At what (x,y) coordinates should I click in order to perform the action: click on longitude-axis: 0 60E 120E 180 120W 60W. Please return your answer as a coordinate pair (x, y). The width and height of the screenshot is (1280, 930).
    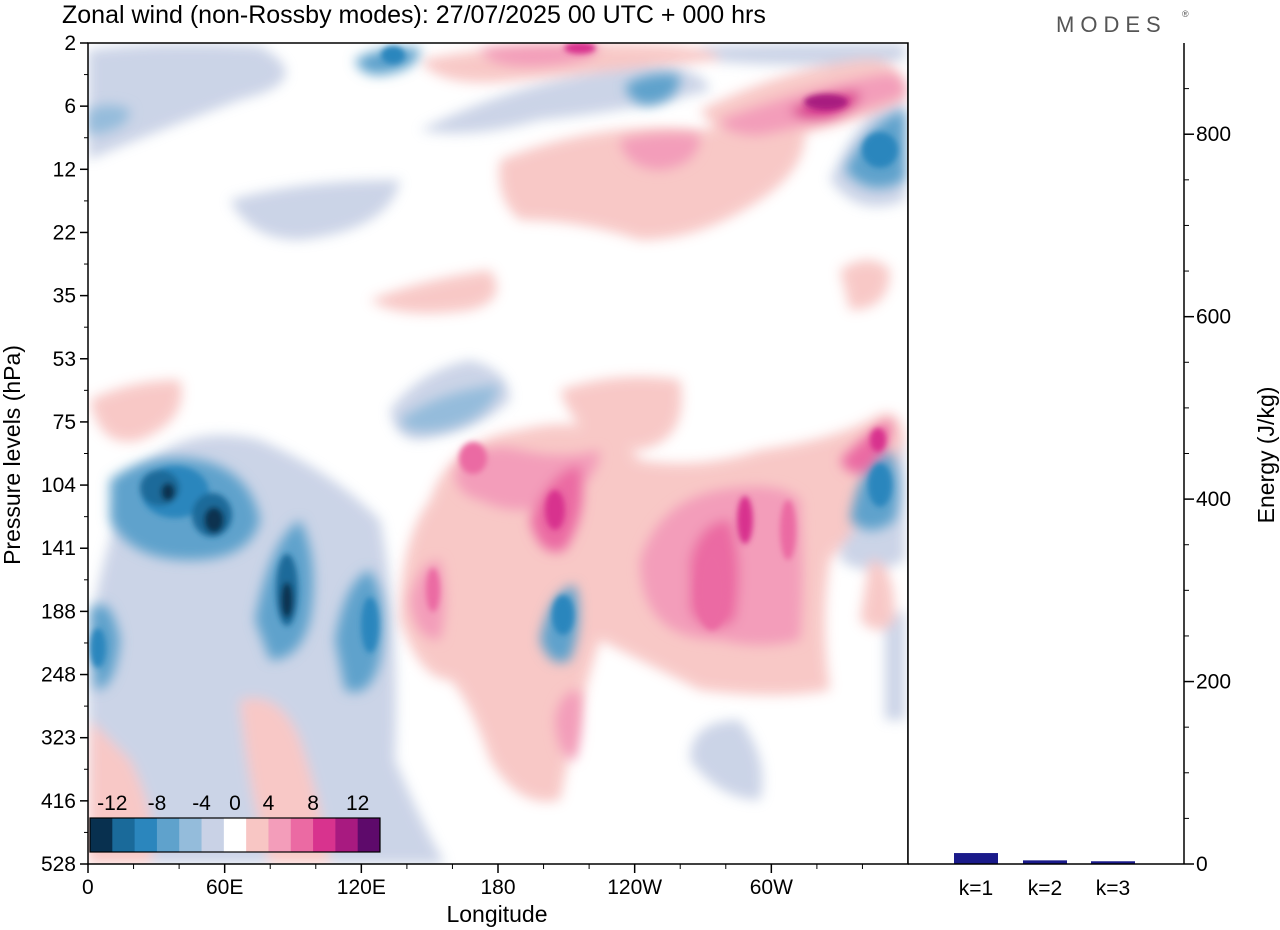
    Looking at the image, I should click on (472, 881).